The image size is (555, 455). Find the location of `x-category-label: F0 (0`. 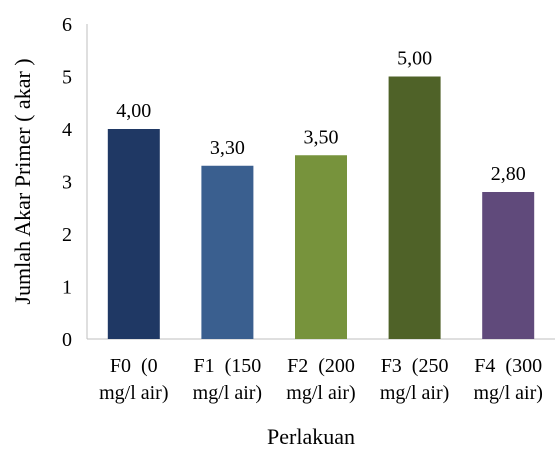

x-category-label: F0 (0 is located at coordinates (134, 366).